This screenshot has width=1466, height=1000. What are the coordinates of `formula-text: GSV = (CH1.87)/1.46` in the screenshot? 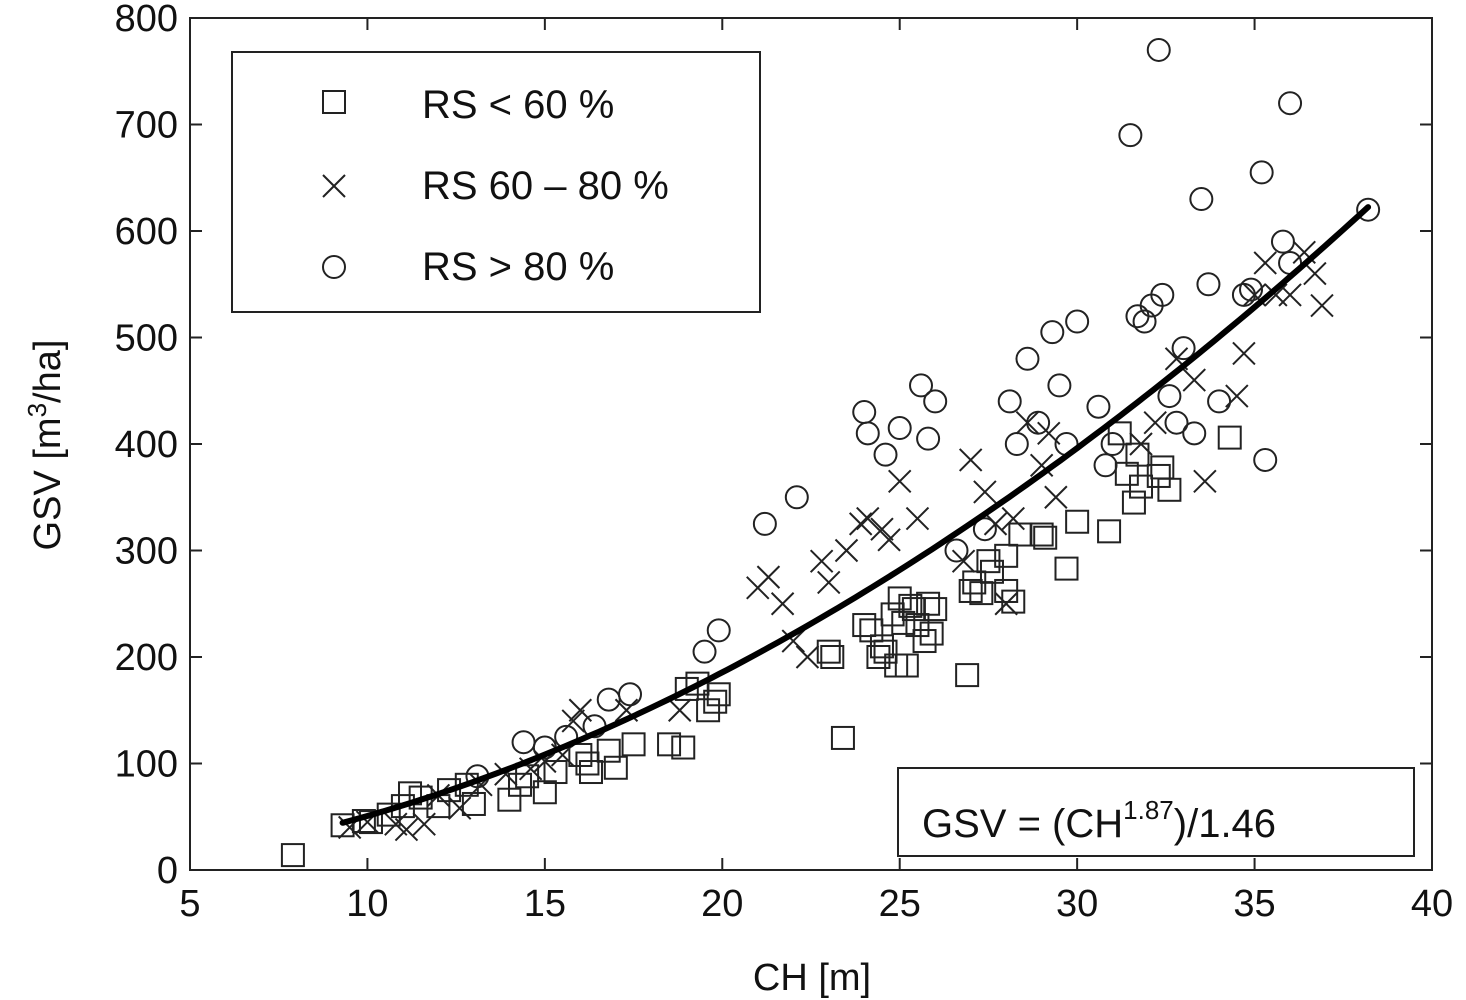 It's located at (1099, 820).